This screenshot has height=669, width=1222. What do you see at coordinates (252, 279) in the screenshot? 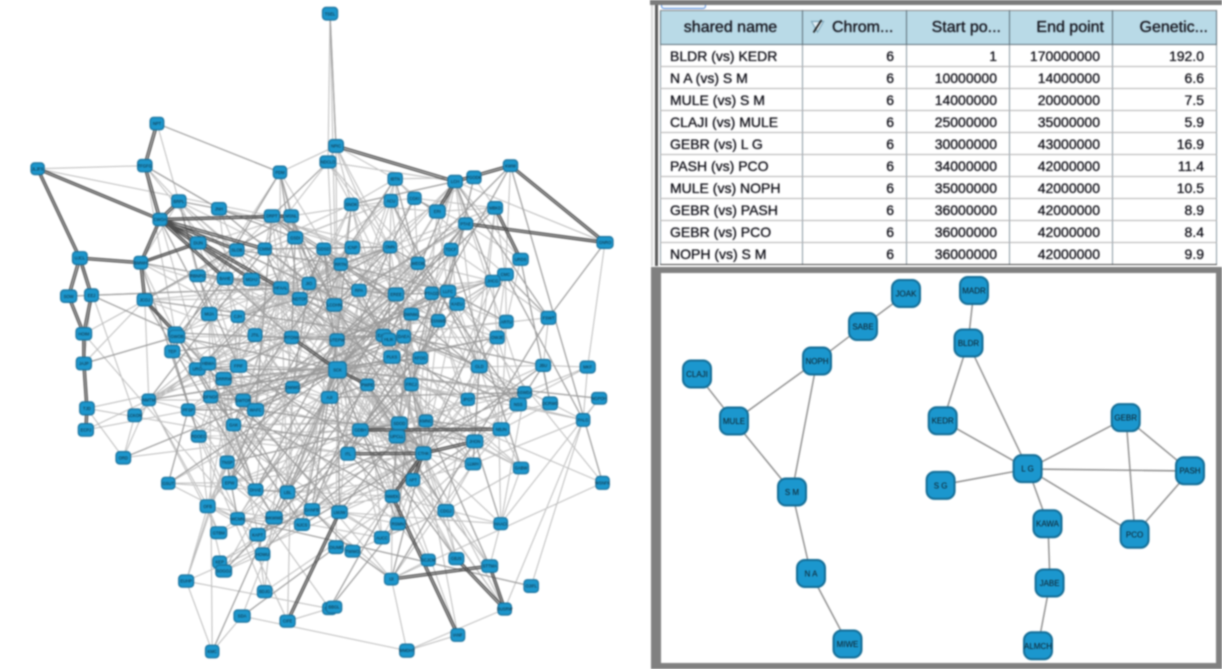
I see `svg-text: MGHJ` at bounding box center [252, 279].